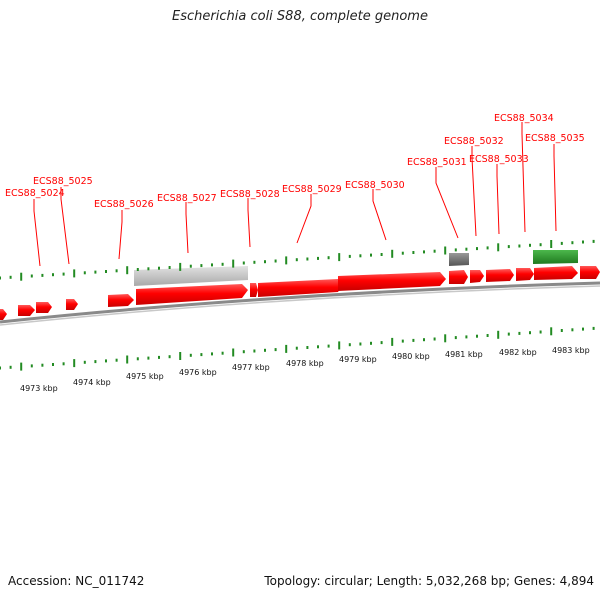 This screenshot has height=600, width=600. What do you see at coordinates (305, 363) in the screenshot?
I see `kbp-label: 4978 kbp` at bounding box center [305, 363].